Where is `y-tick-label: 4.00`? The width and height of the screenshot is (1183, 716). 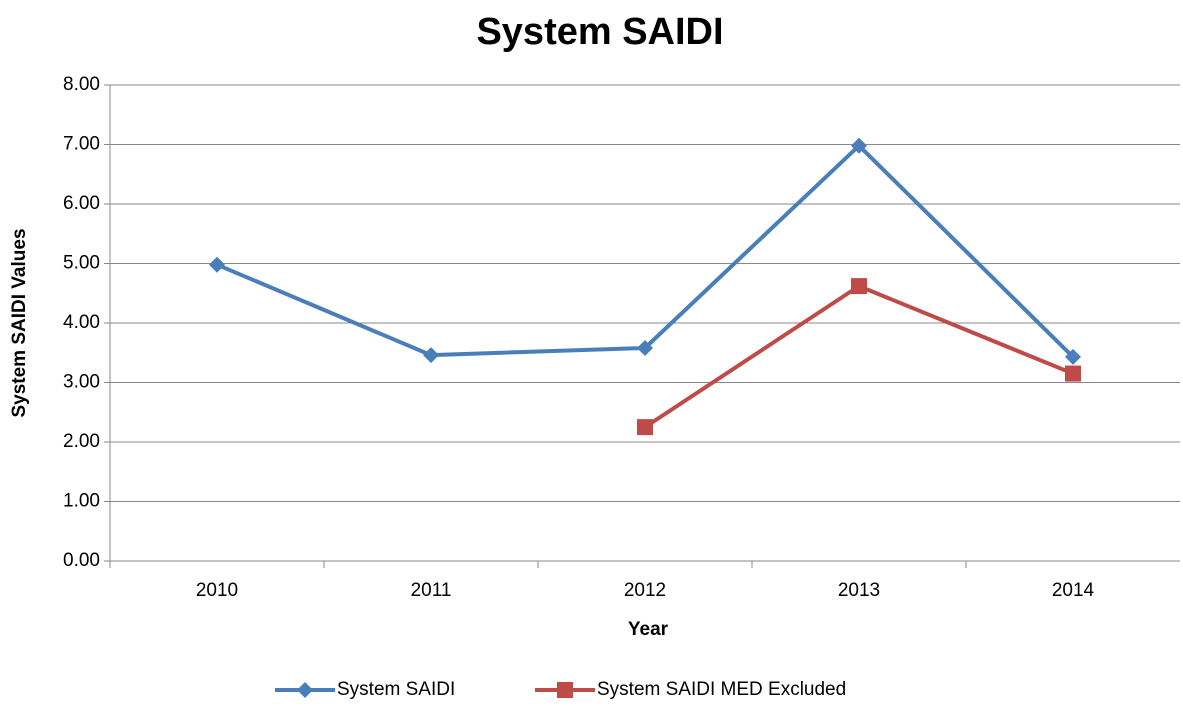 y-tick-label: 4.00 is located at coordinates (81, 322).